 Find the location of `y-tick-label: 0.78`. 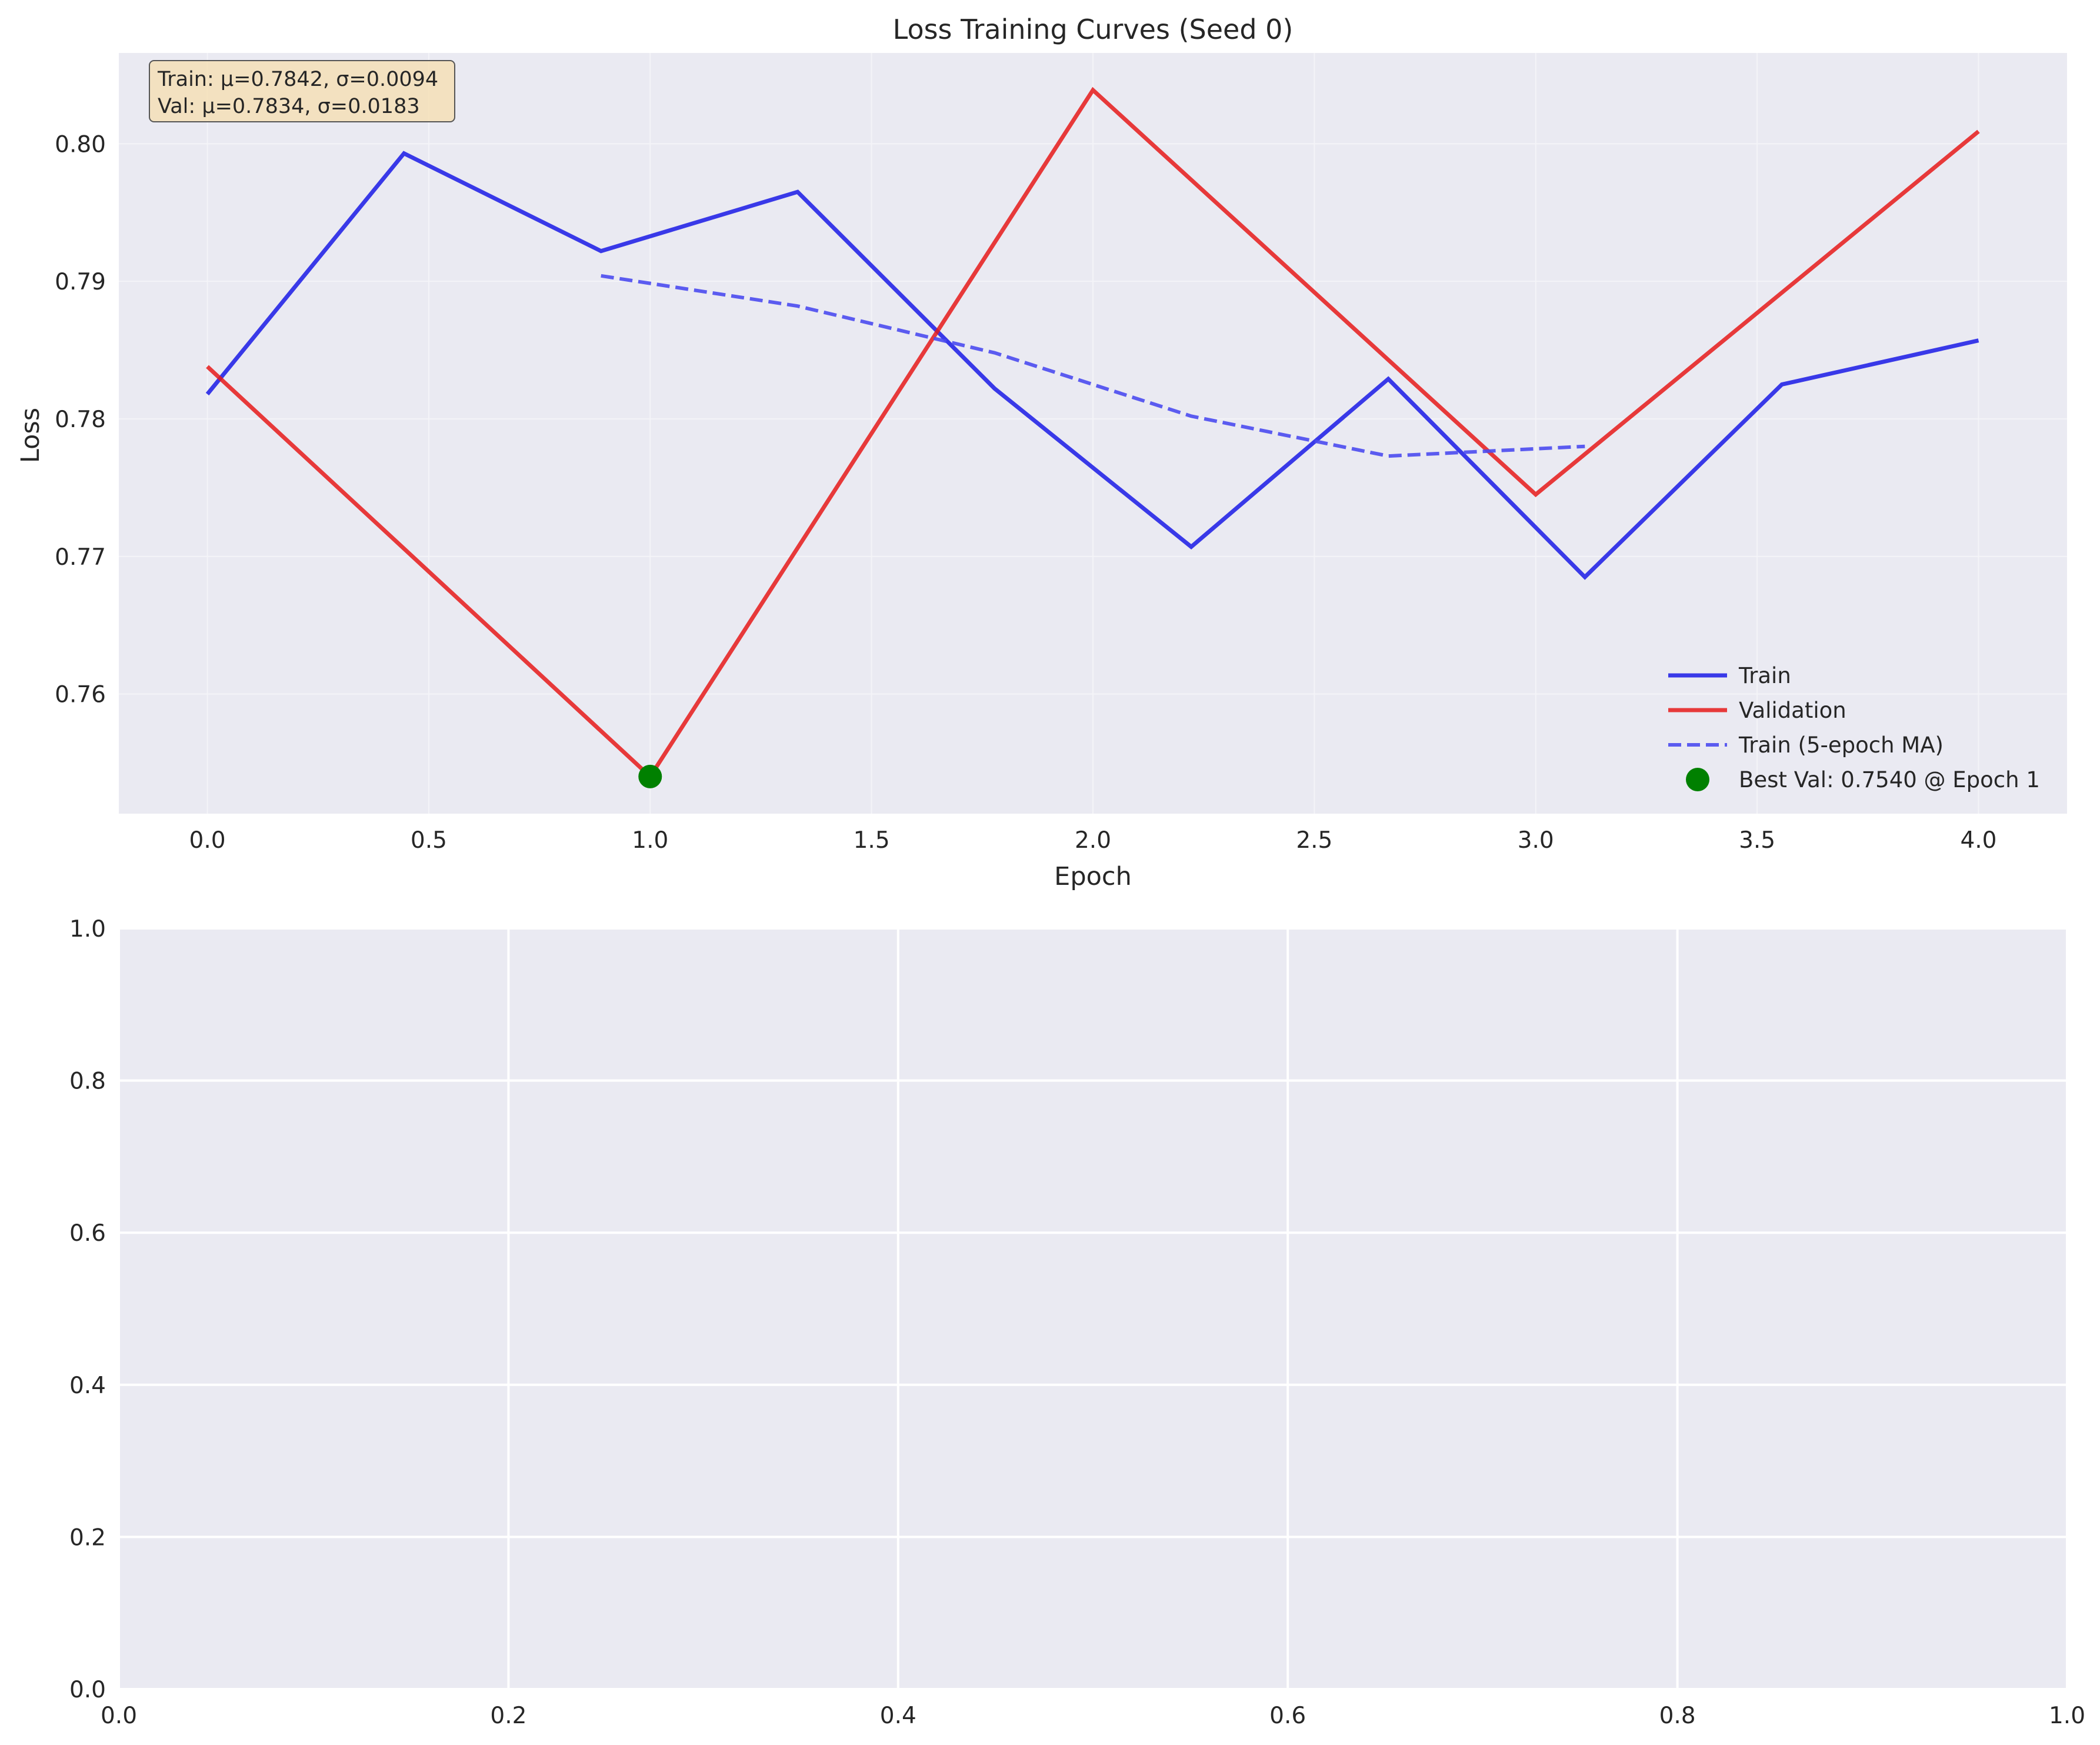

y-tick-label: 0.78 is located at coordinates (80, 420).